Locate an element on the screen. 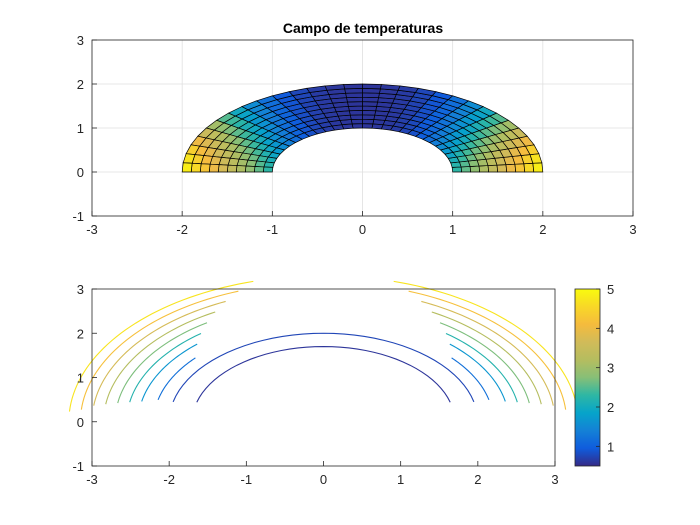 This screenshot has width=700, height=525. colorbar-tick-label: 1 is located at coordinates (610, 446).